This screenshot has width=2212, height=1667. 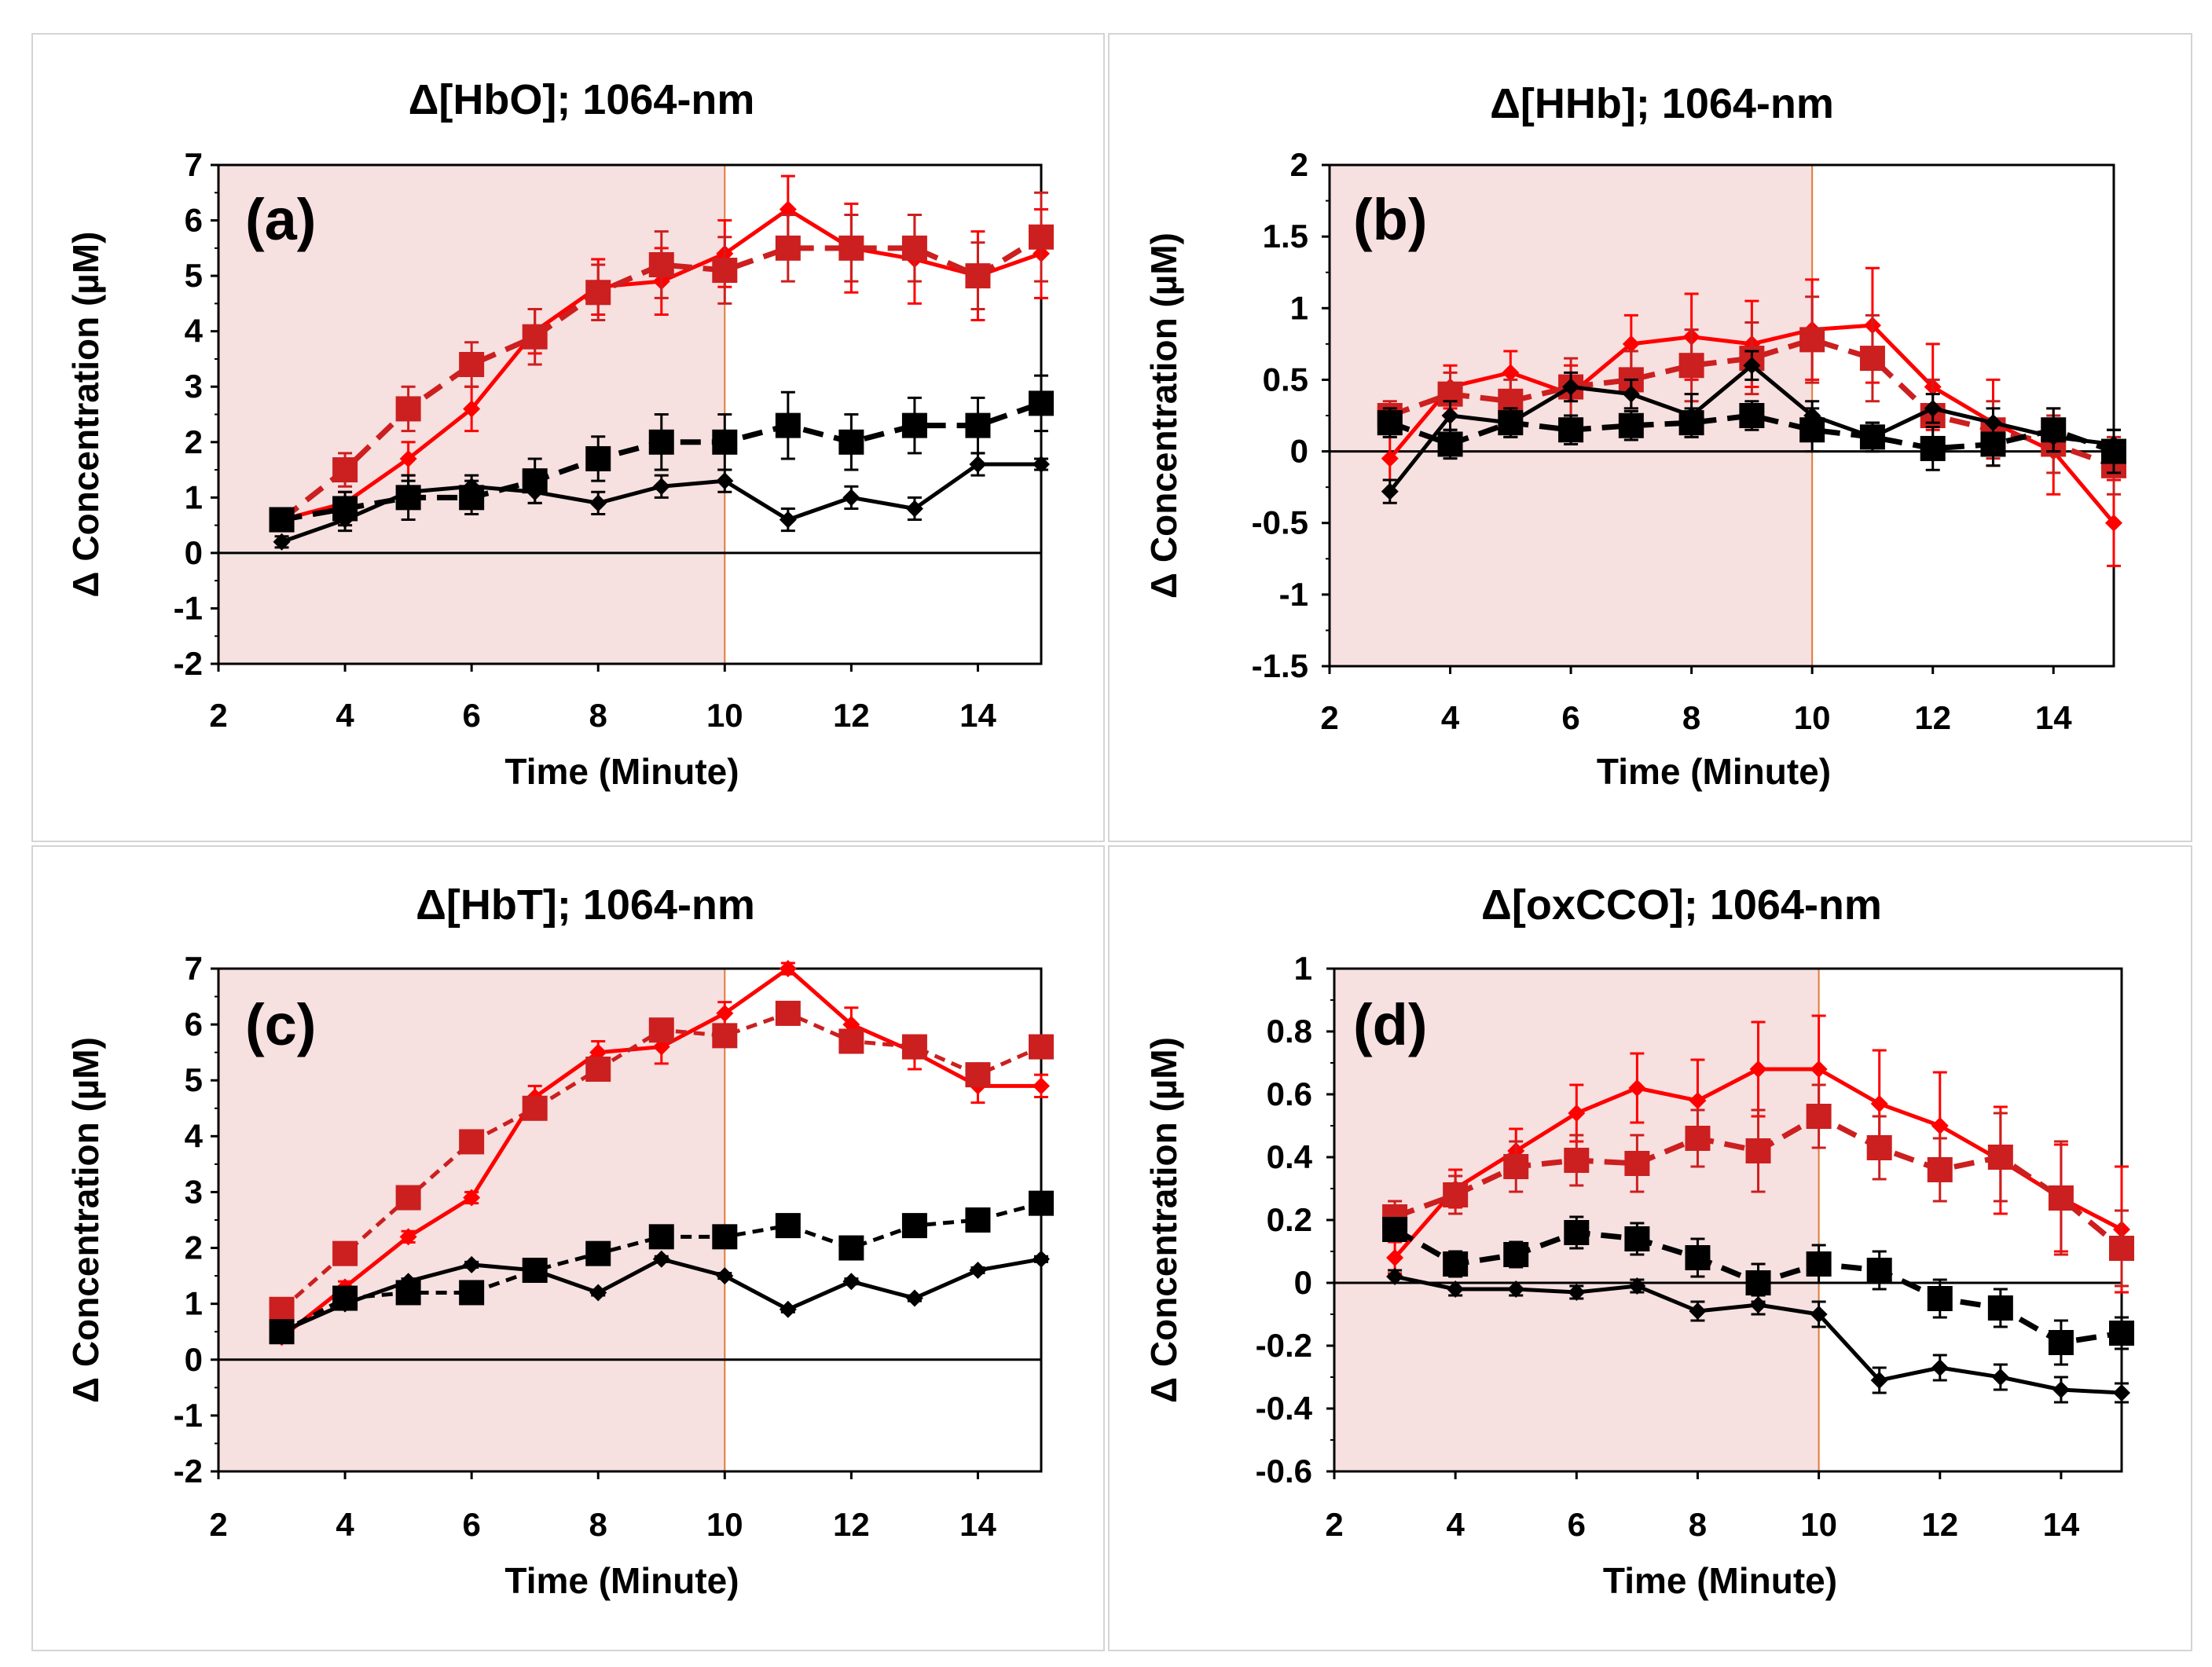 I want to click on panel-label: (b), so click(x=1390, y=219).